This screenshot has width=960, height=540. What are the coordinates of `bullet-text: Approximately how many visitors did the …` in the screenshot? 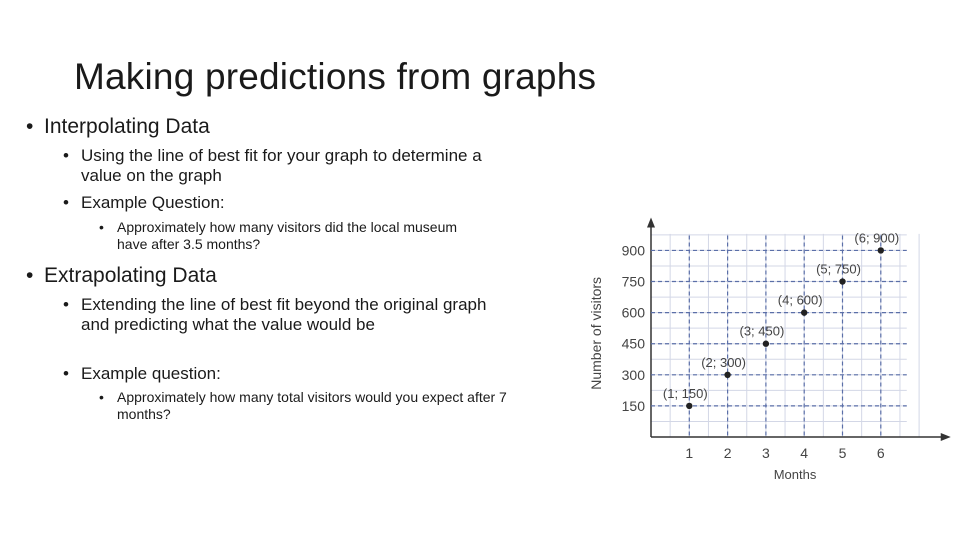 It's located at (287, 235).